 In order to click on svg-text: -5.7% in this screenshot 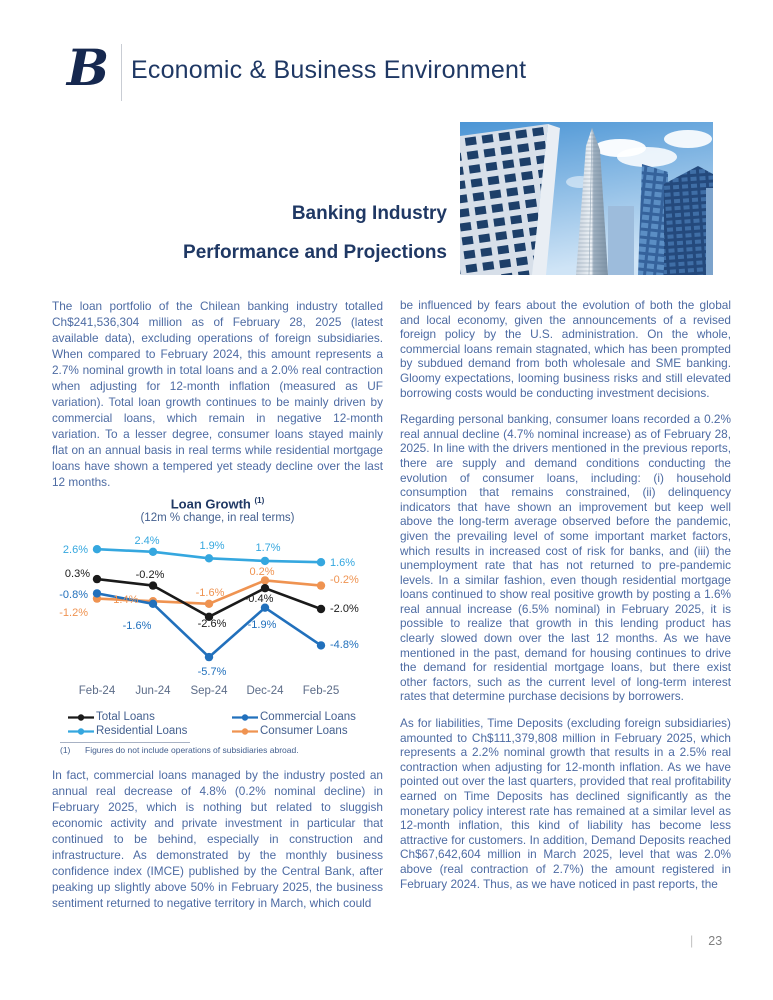, I will do `click(212, 672)`.